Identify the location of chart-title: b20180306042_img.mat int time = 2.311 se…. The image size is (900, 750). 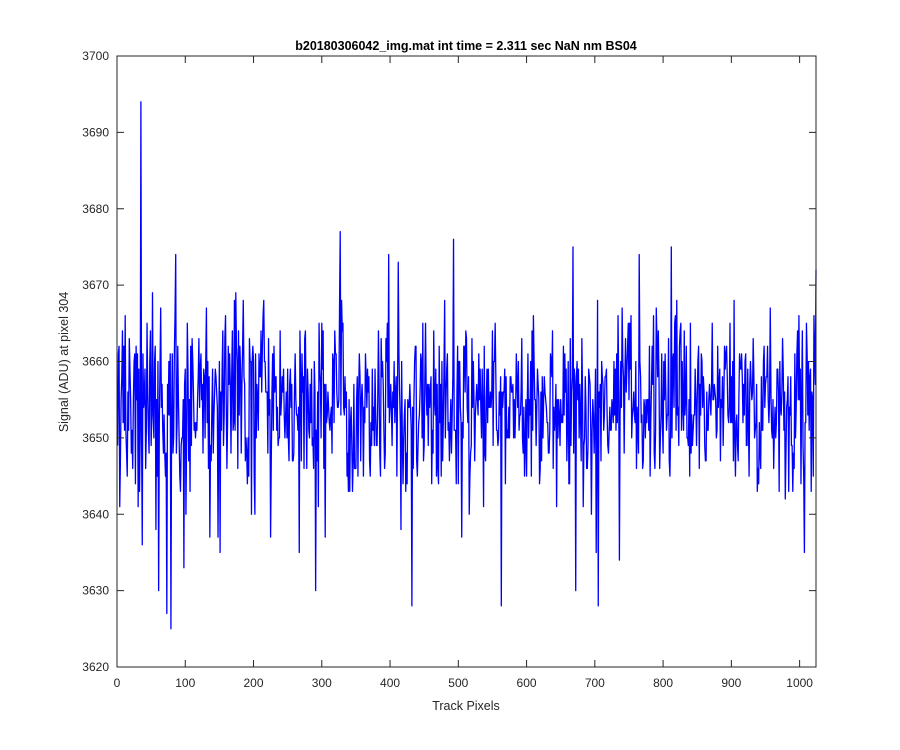
(466, 46).